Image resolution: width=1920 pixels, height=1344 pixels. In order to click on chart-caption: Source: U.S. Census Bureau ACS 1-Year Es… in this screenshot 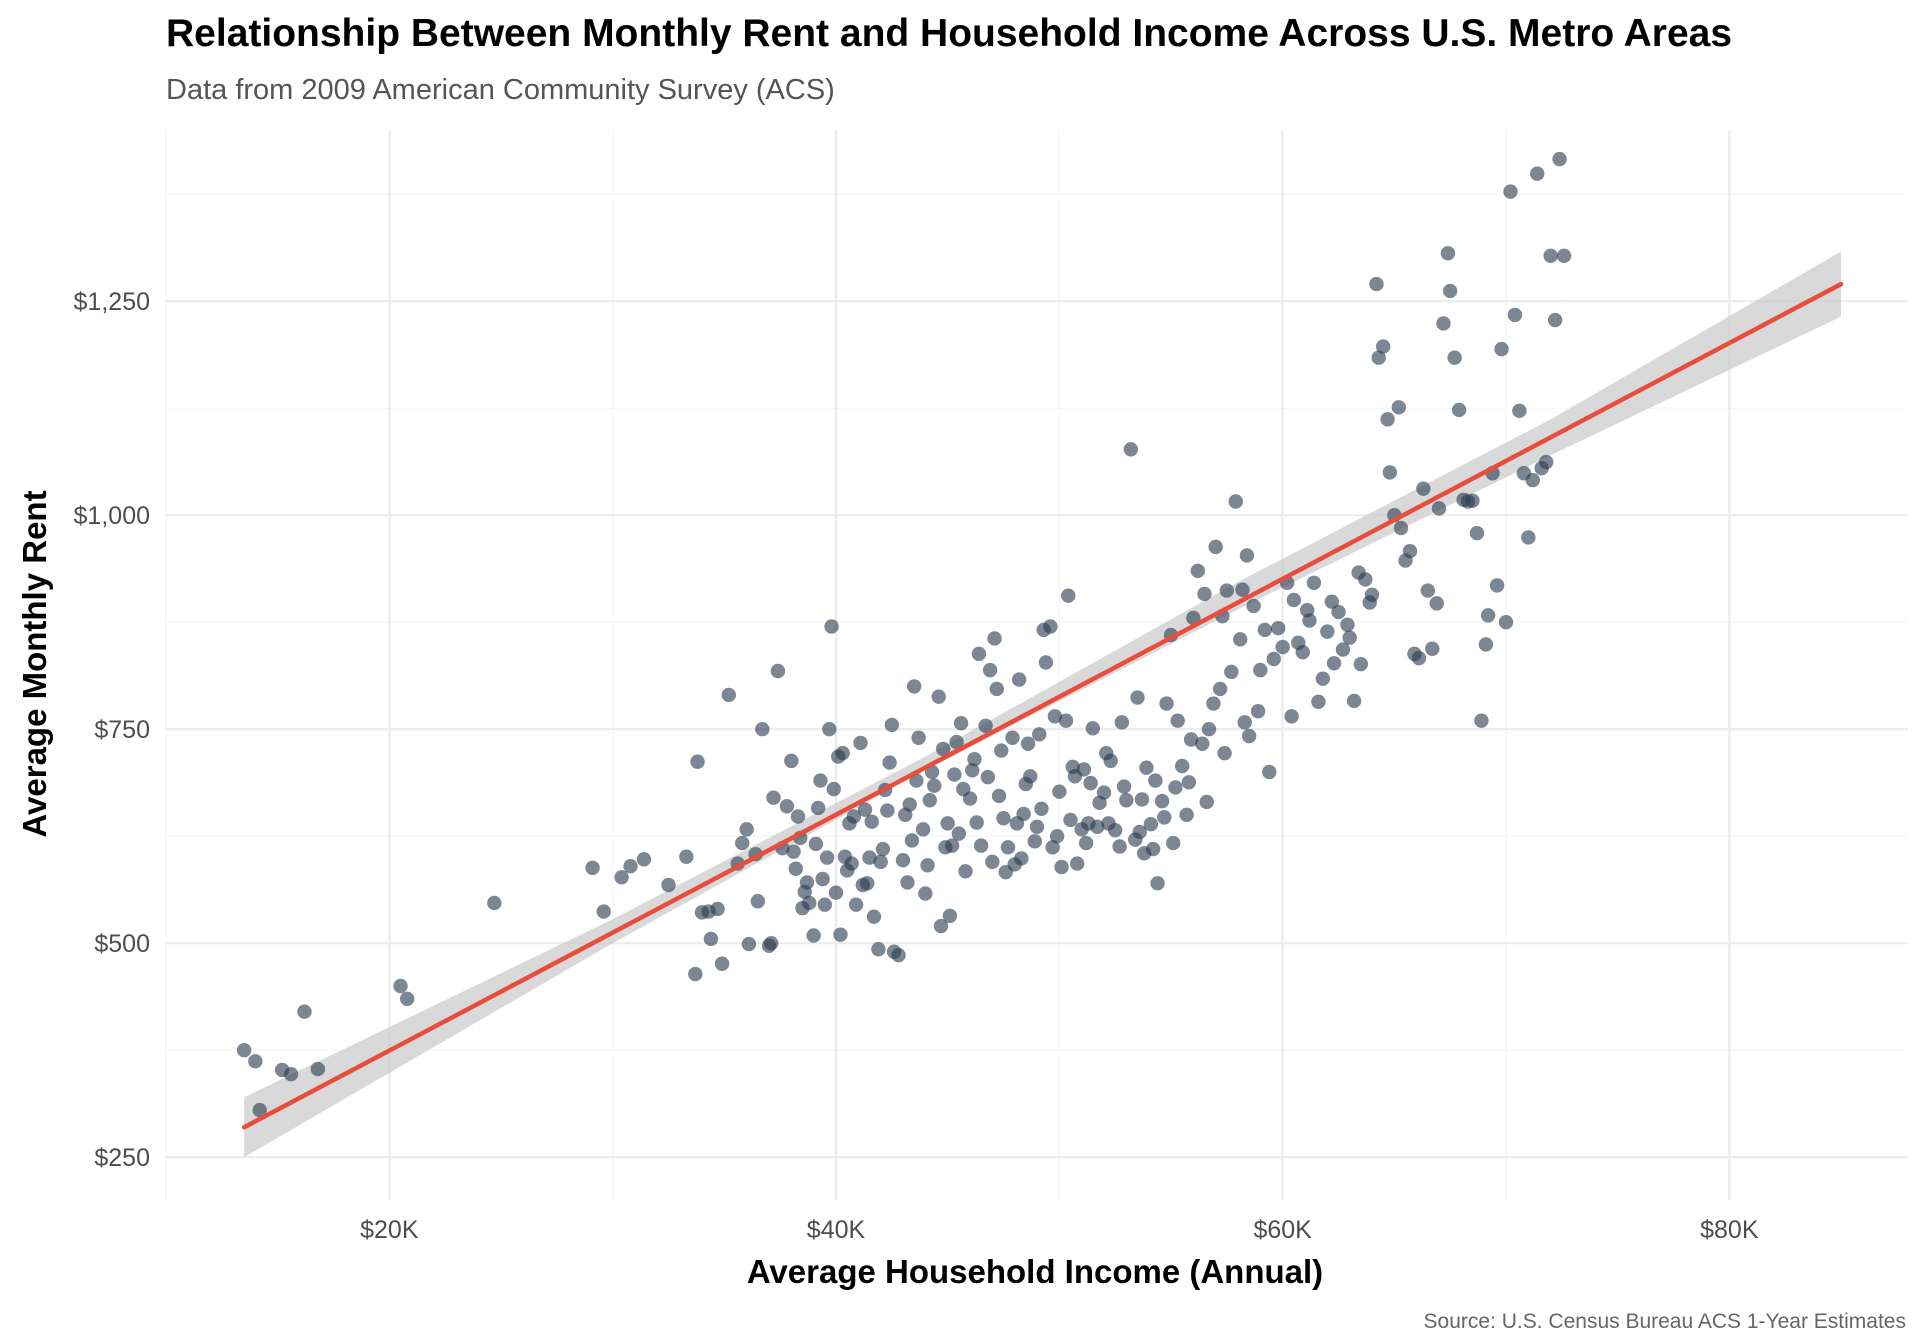, I will do `click(1664, 1321)`.